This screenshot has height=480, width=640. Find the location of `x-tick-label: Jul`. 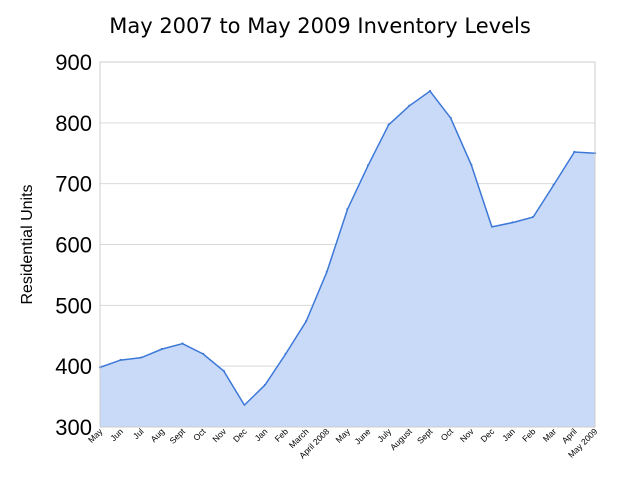

x-tick-label: Jul is located at coordinates (138, 433).